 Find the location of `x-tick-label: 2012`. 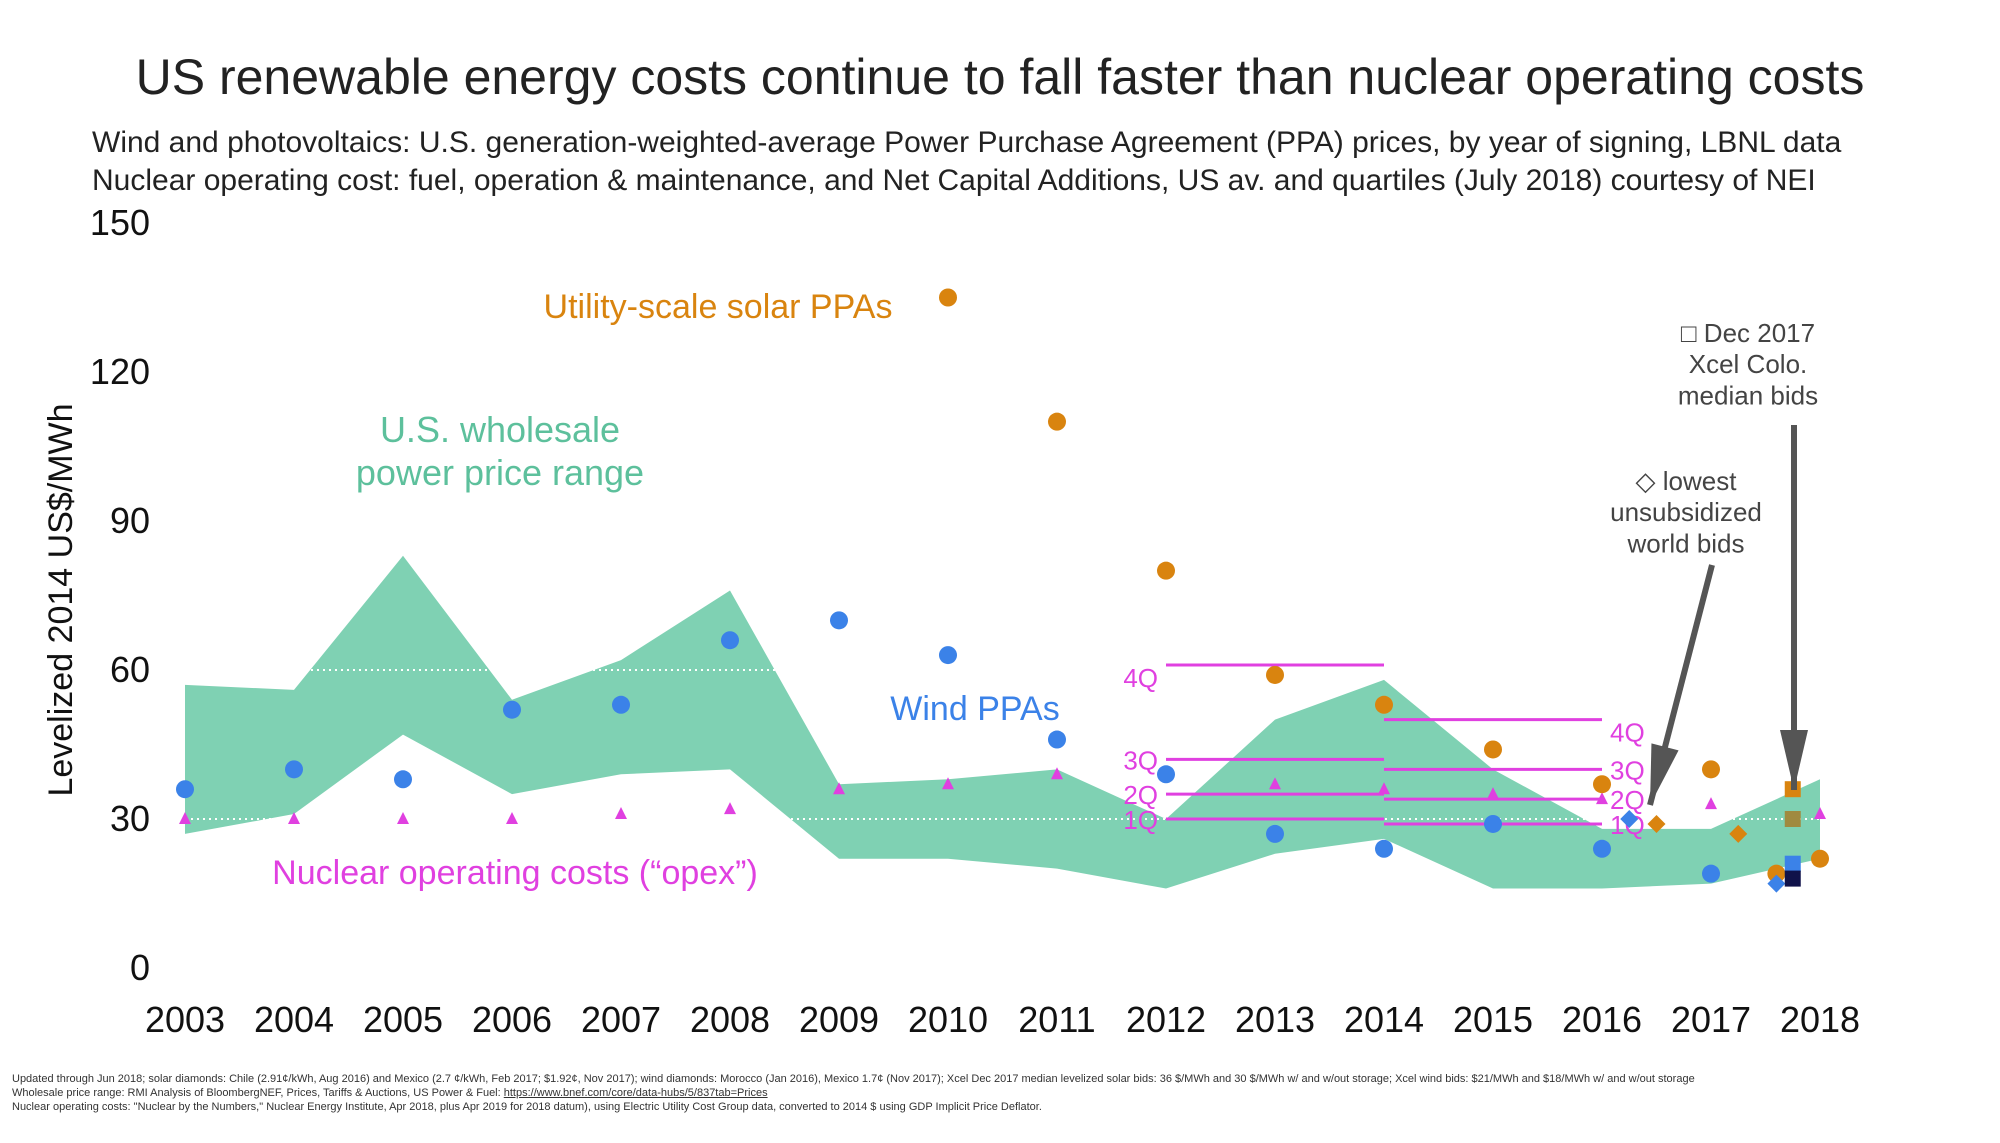

x-tick-label: 2012 is located at coordinates (1166, 1019).